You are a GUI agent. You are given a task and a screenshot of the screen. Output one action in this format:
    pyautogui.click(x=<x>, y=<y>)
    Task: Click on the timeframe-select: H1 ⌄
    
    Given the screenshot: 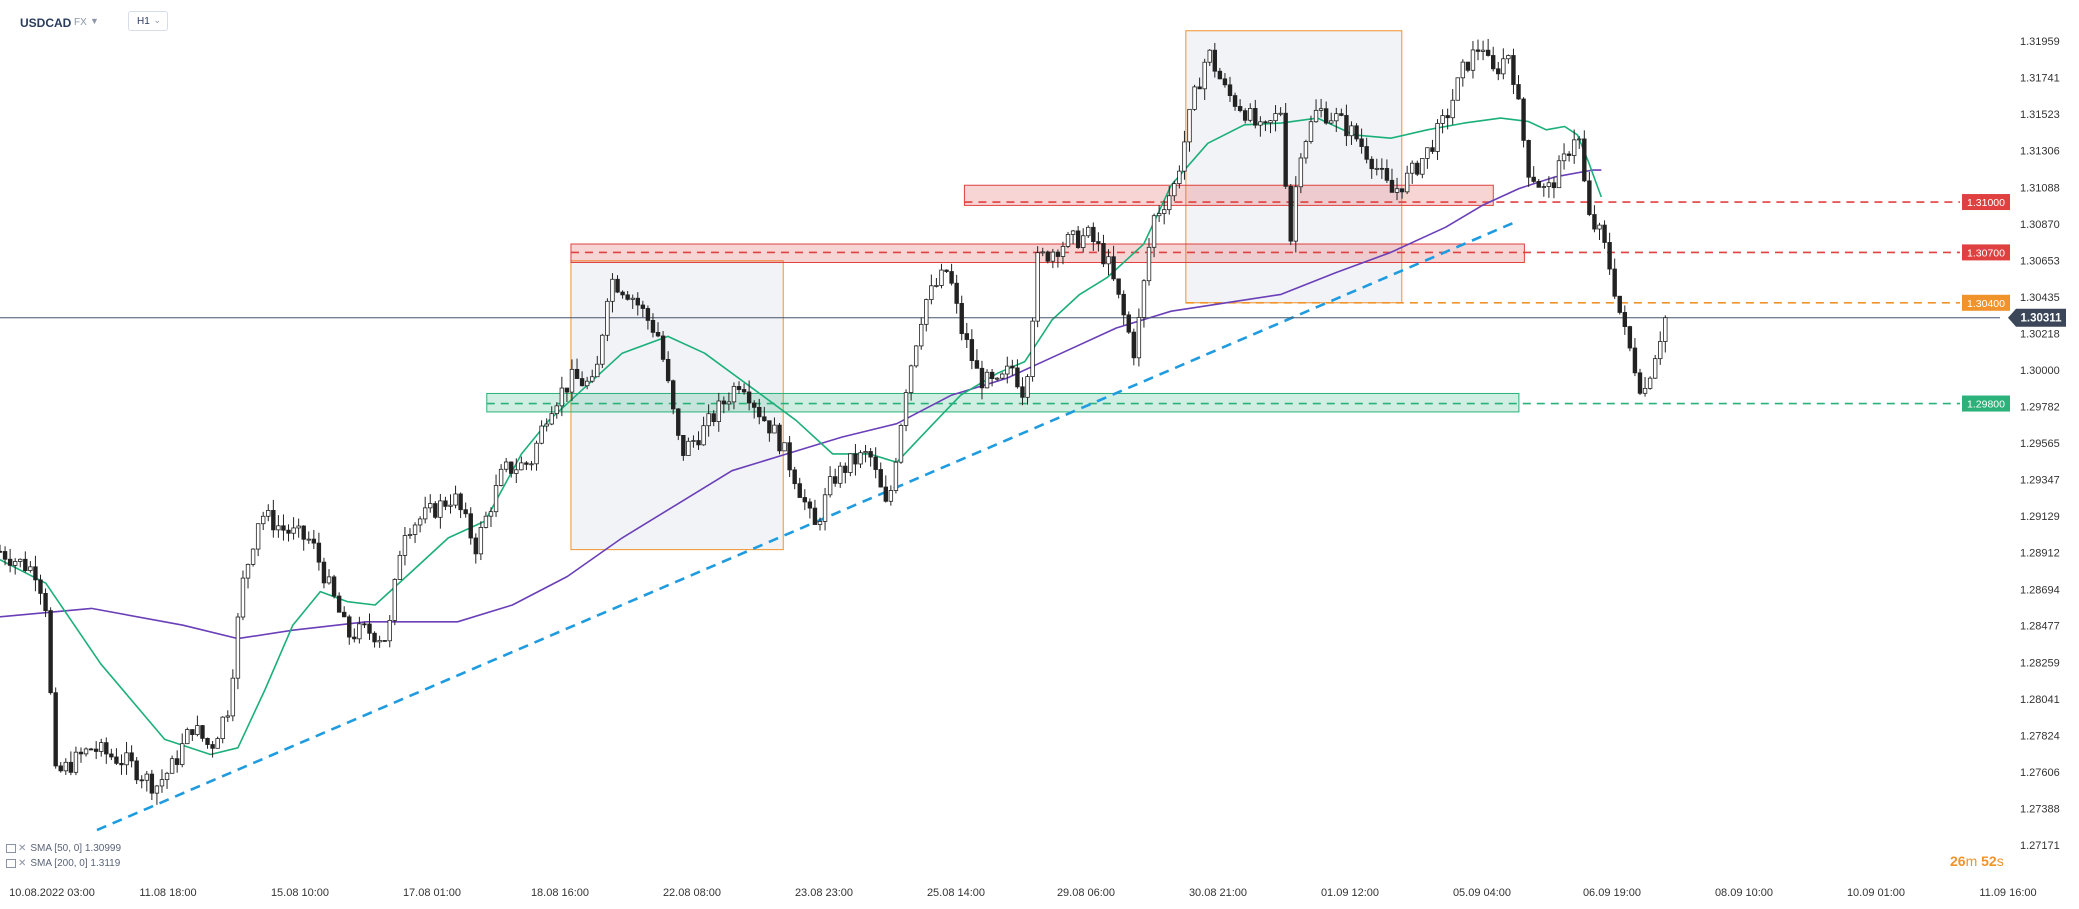 What is the action you would take?
    pyautogui.click(x=148, y=21)
    